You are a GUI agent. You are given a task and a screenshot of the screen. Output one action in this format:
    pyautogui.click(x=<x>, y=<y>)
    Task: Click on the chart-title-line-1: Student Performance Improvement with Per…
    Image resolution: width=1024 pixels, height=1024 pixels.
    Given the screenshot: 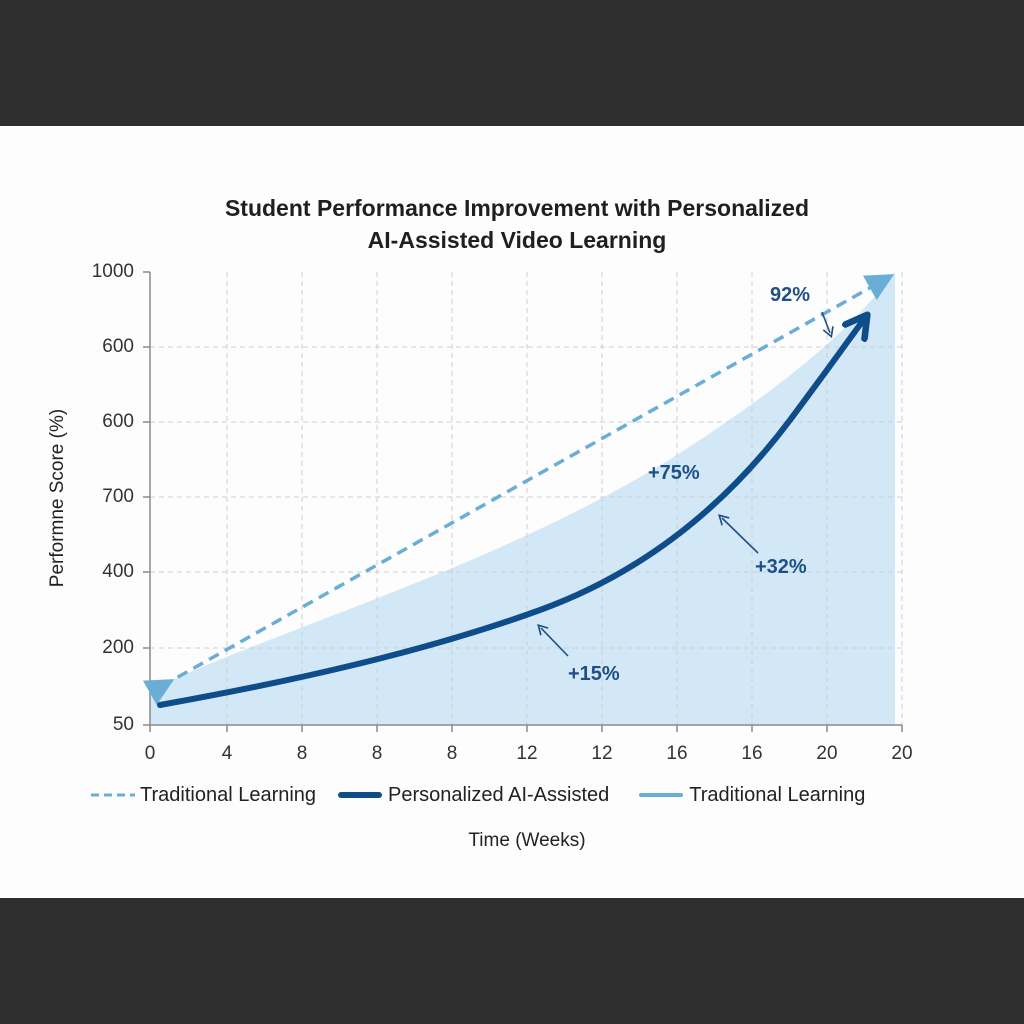 What is the action you would take?
    pyautogui.click(x=517, y=208)
    